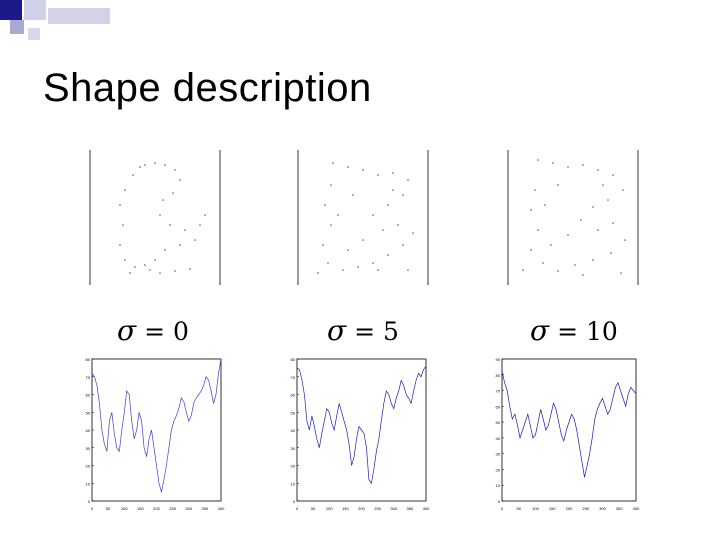 The width and height of the screenshot is (720, 540). I want to click on slide-logo-squares, so click(55, 20).